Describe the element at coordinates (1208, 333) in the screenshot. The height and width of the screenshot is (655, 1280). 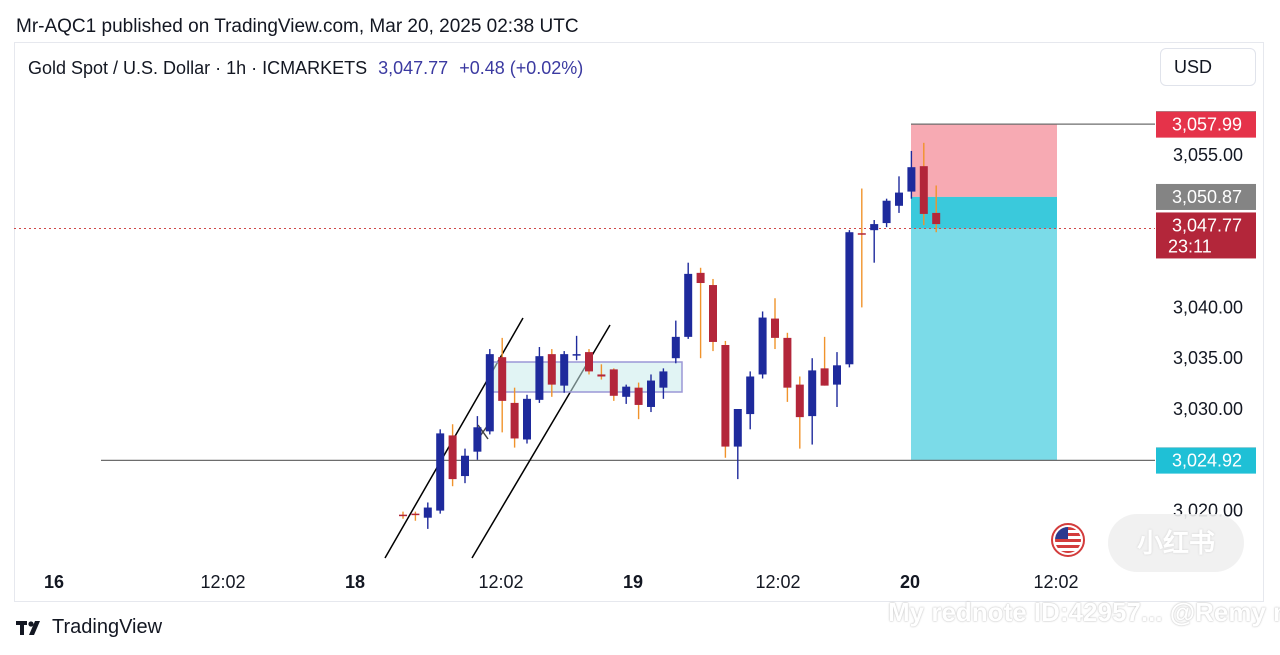
I see `price-axis: 3,020.003,030.003,035.003,040.003,055.00` at that location.